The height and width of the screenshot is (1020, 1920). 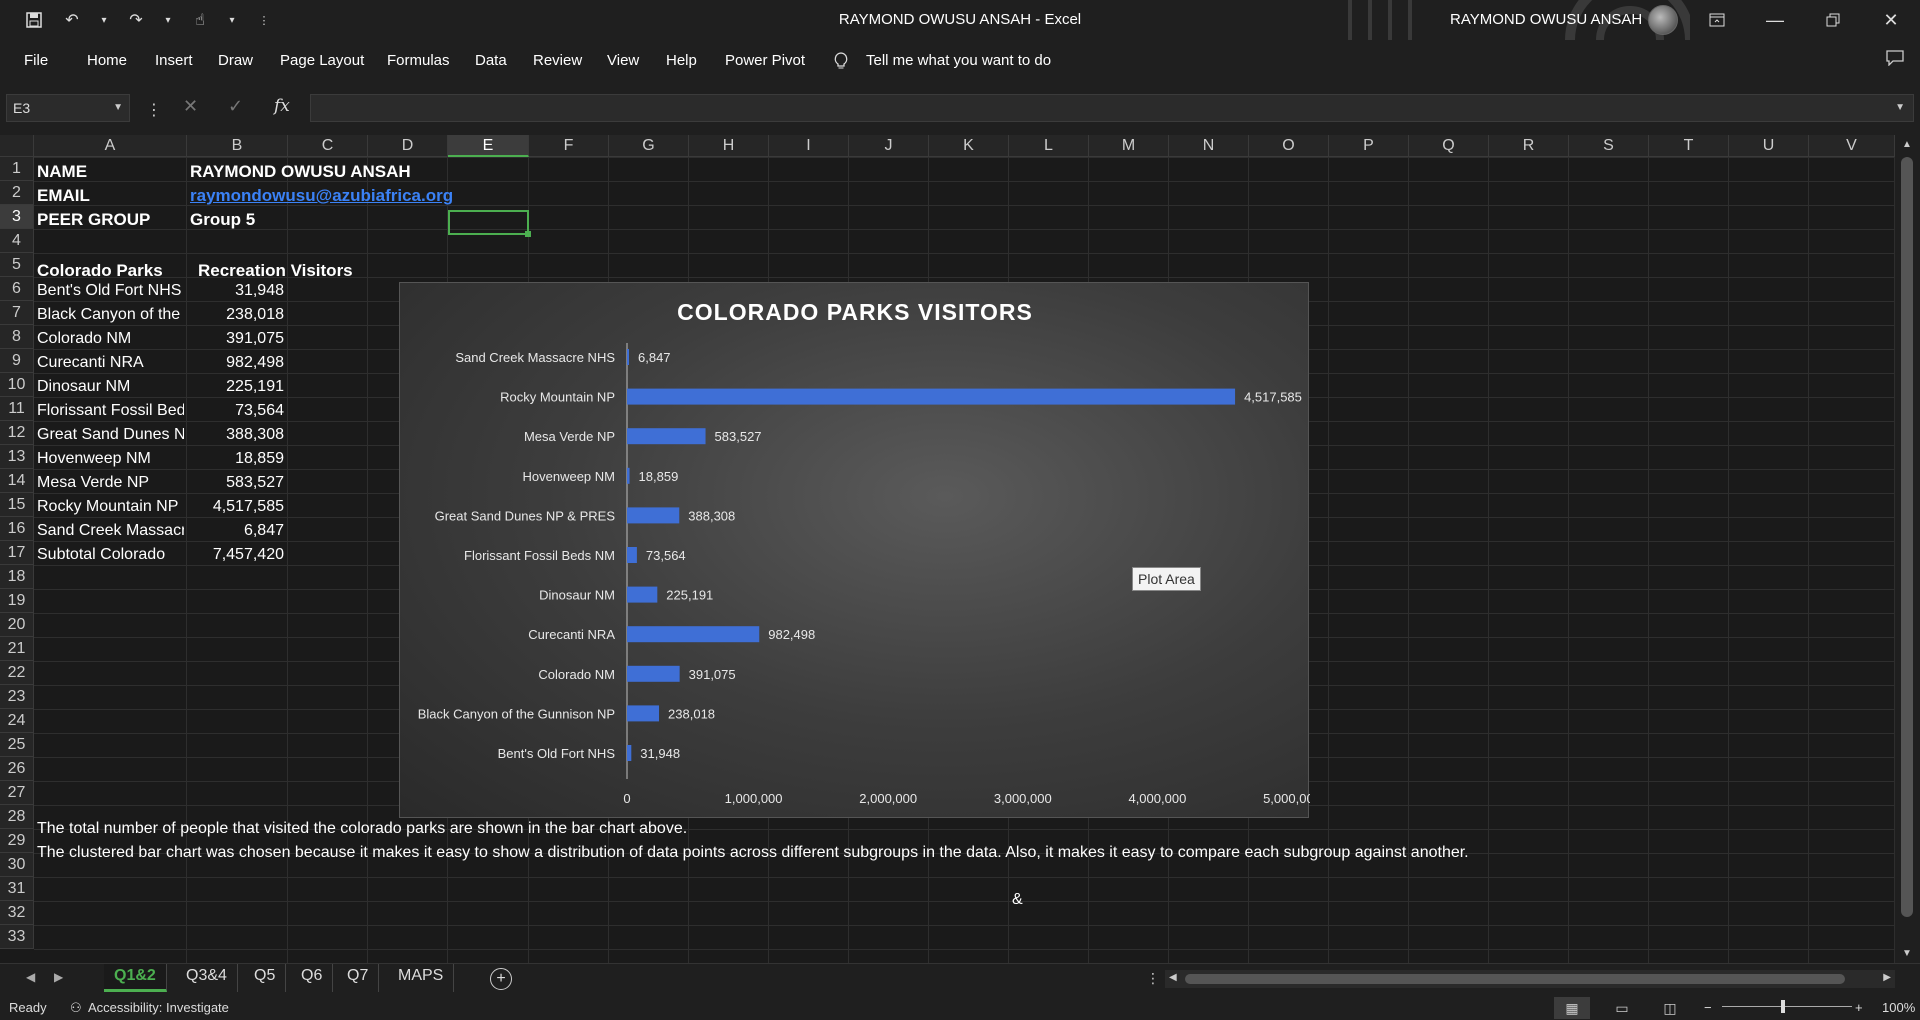 I want to click on table-cell-visitors: 225,191, so click(x=255, y=386).